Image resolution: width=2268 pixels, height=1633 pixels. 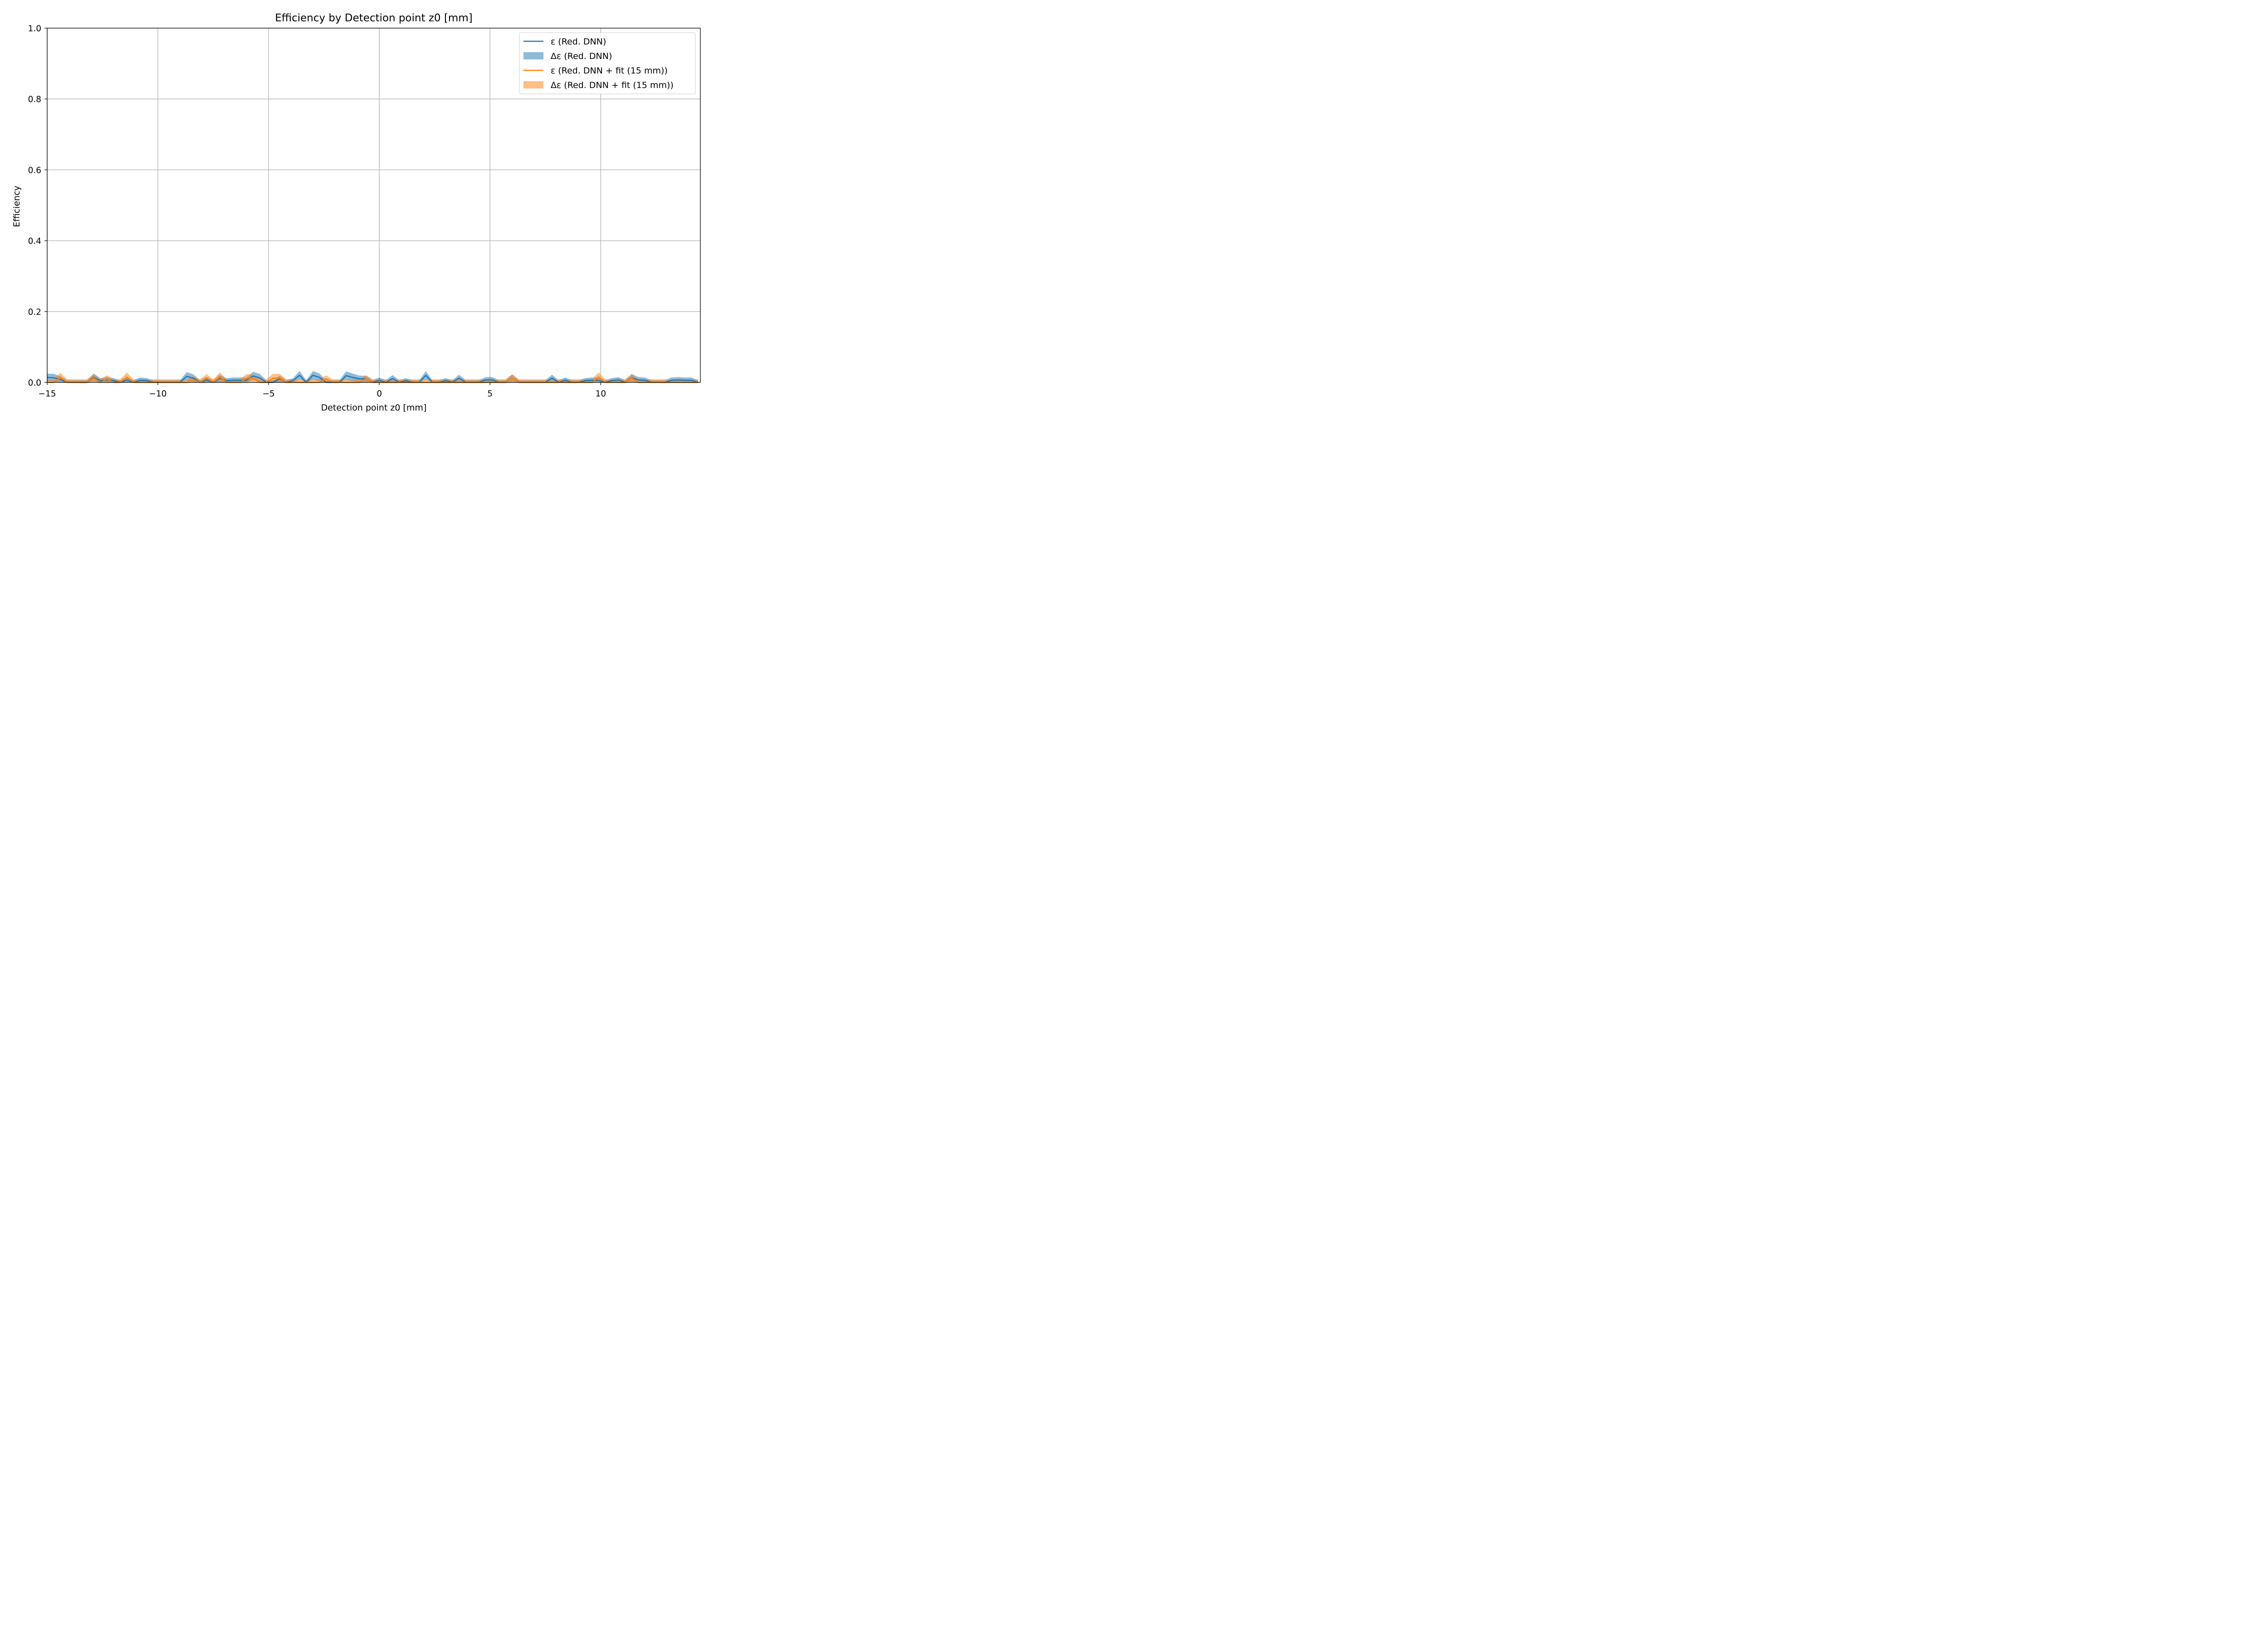 I want to click on x-tick-label: 0, so click(x=379, y=394).